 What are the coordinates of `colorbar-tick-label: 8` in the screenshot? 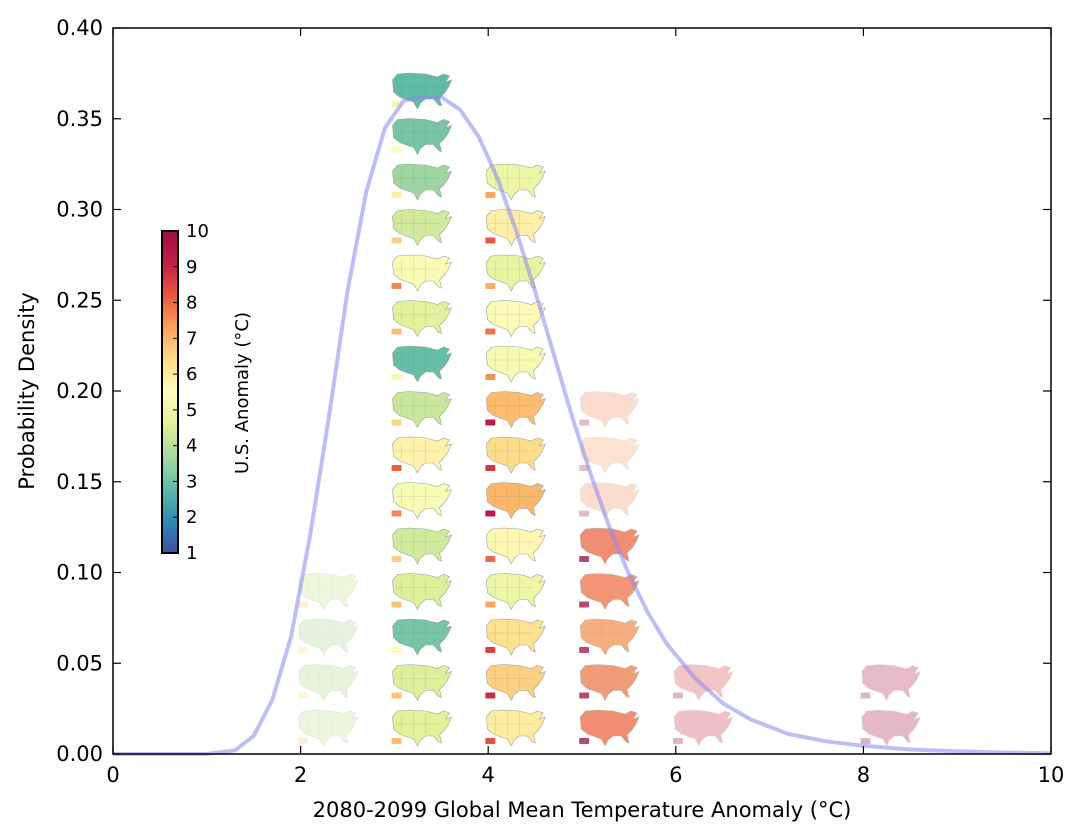 It's located at (191, 303).